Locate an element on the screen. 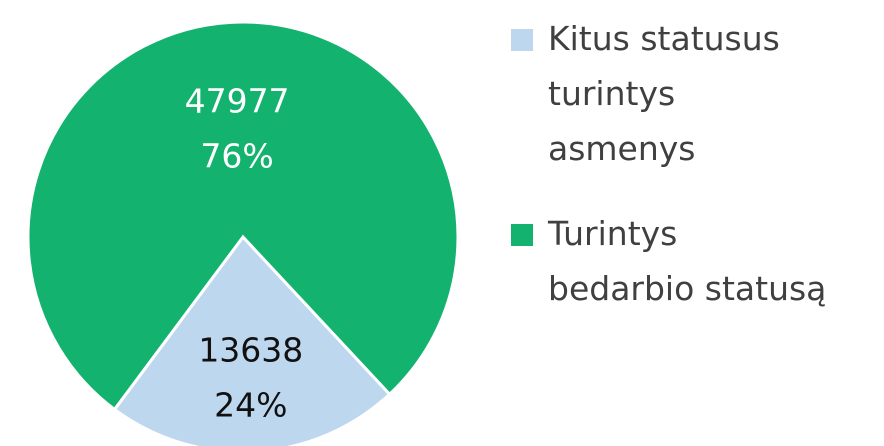 The height and width of the screenshot is (446, 884). data-label: 13638 24% is located at coordinates (250, 377).